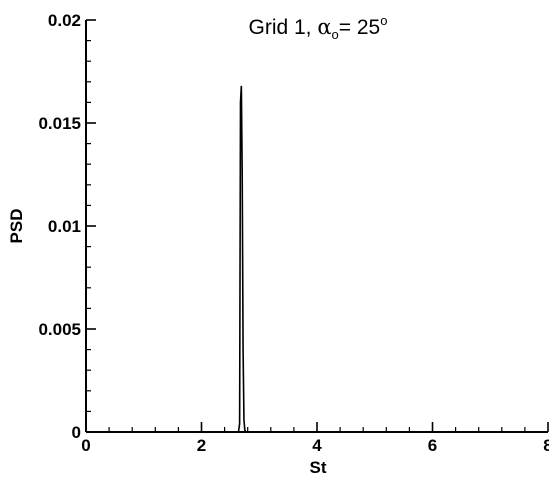 This screenshot has width=549, height=479. I want to click on y-axis-title: PSD, so click(16, 226).